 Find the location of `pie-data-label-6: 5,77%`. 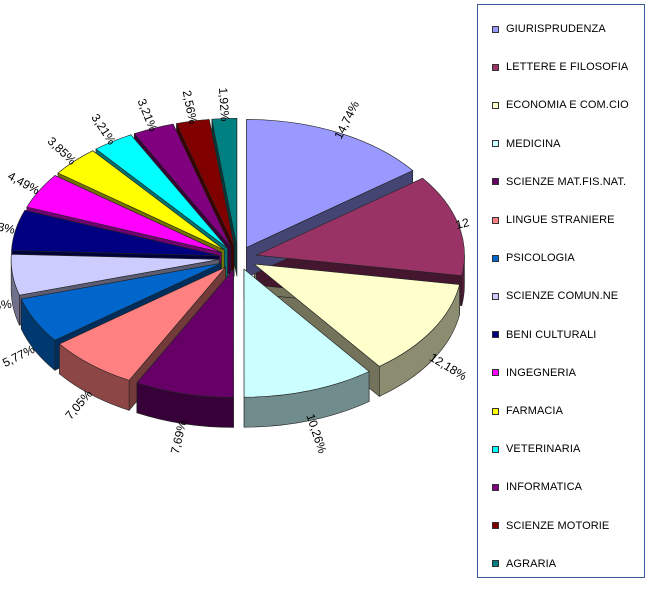

pie-data-label-6: 5,77% is located at coordinates (18, 356).